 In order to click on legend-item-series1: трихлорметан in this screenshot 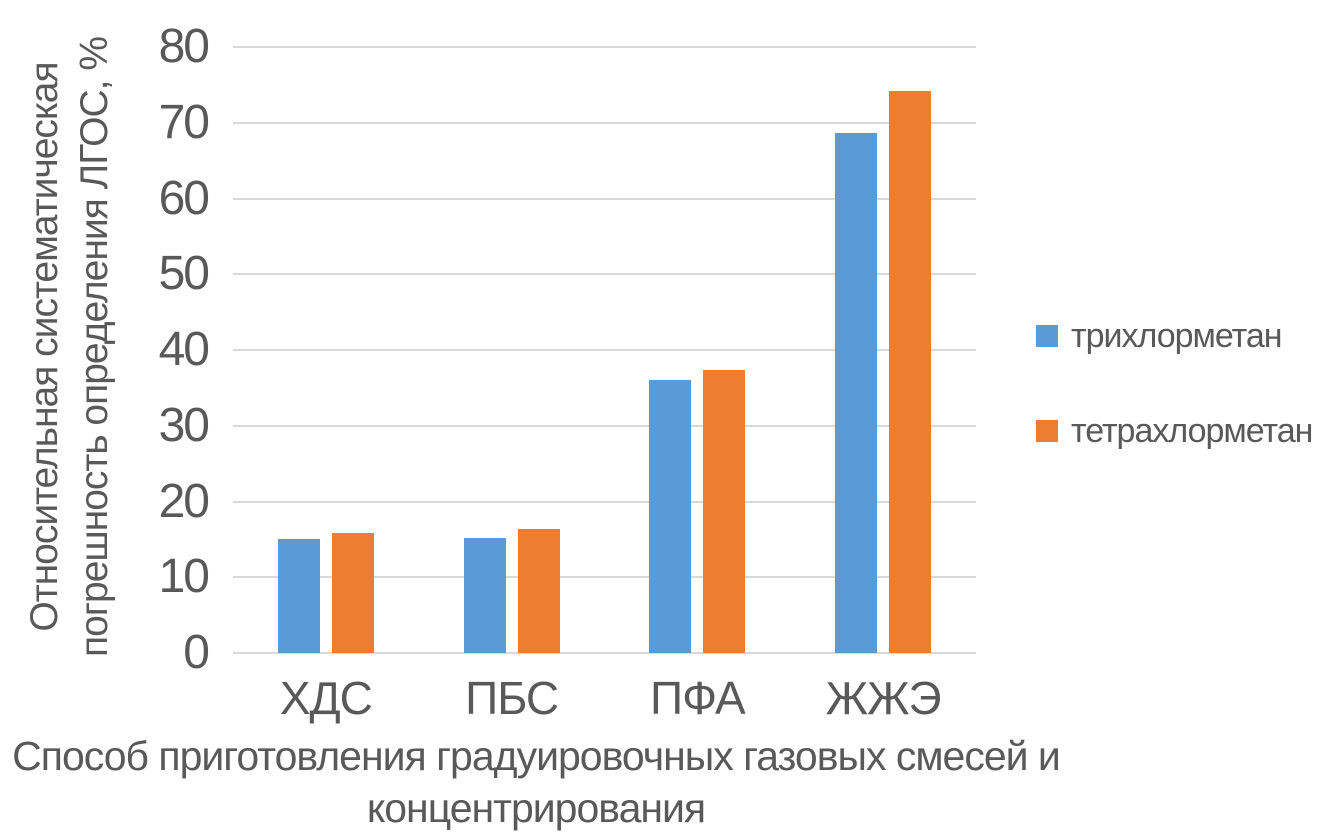, I will do `click(1159, 336)`.